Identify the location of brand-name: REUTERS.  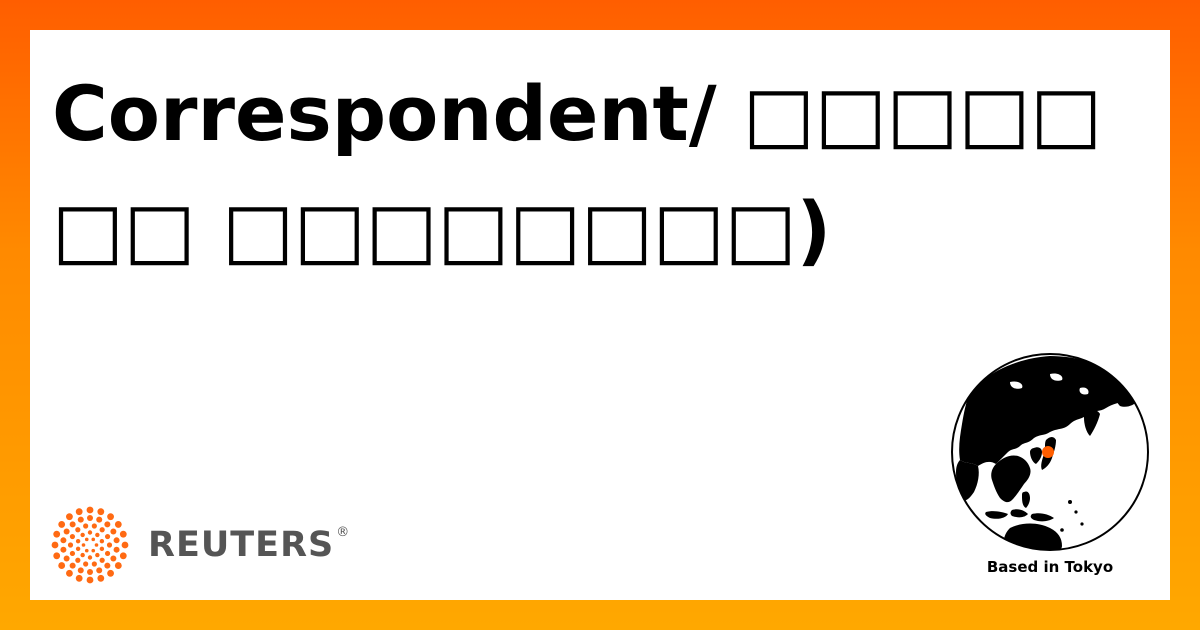
(241, 544).